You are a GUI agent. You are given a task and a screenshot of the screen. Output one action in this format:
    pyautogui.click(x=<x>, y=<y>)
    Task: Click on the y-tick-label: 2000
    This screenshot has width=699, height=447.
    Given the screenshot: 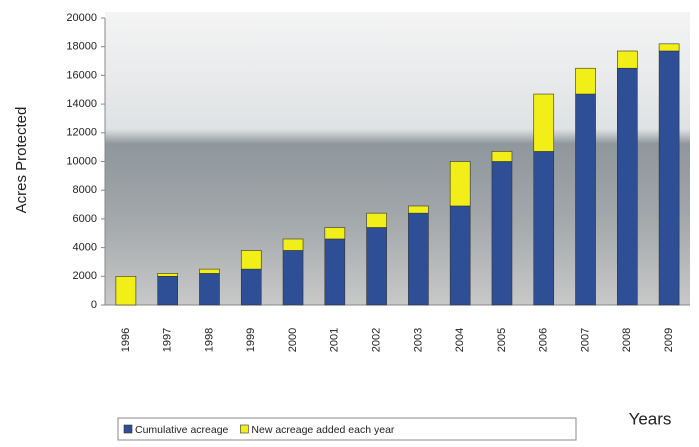 What is the action you would take?
    pyautogui.click(x=85, y=276)
    